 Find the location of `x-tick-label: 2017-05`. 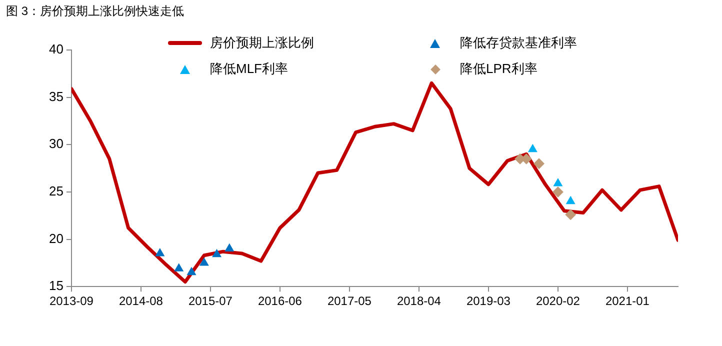

x-tick-label: 2017-05 is located at coordinates (349, 301).